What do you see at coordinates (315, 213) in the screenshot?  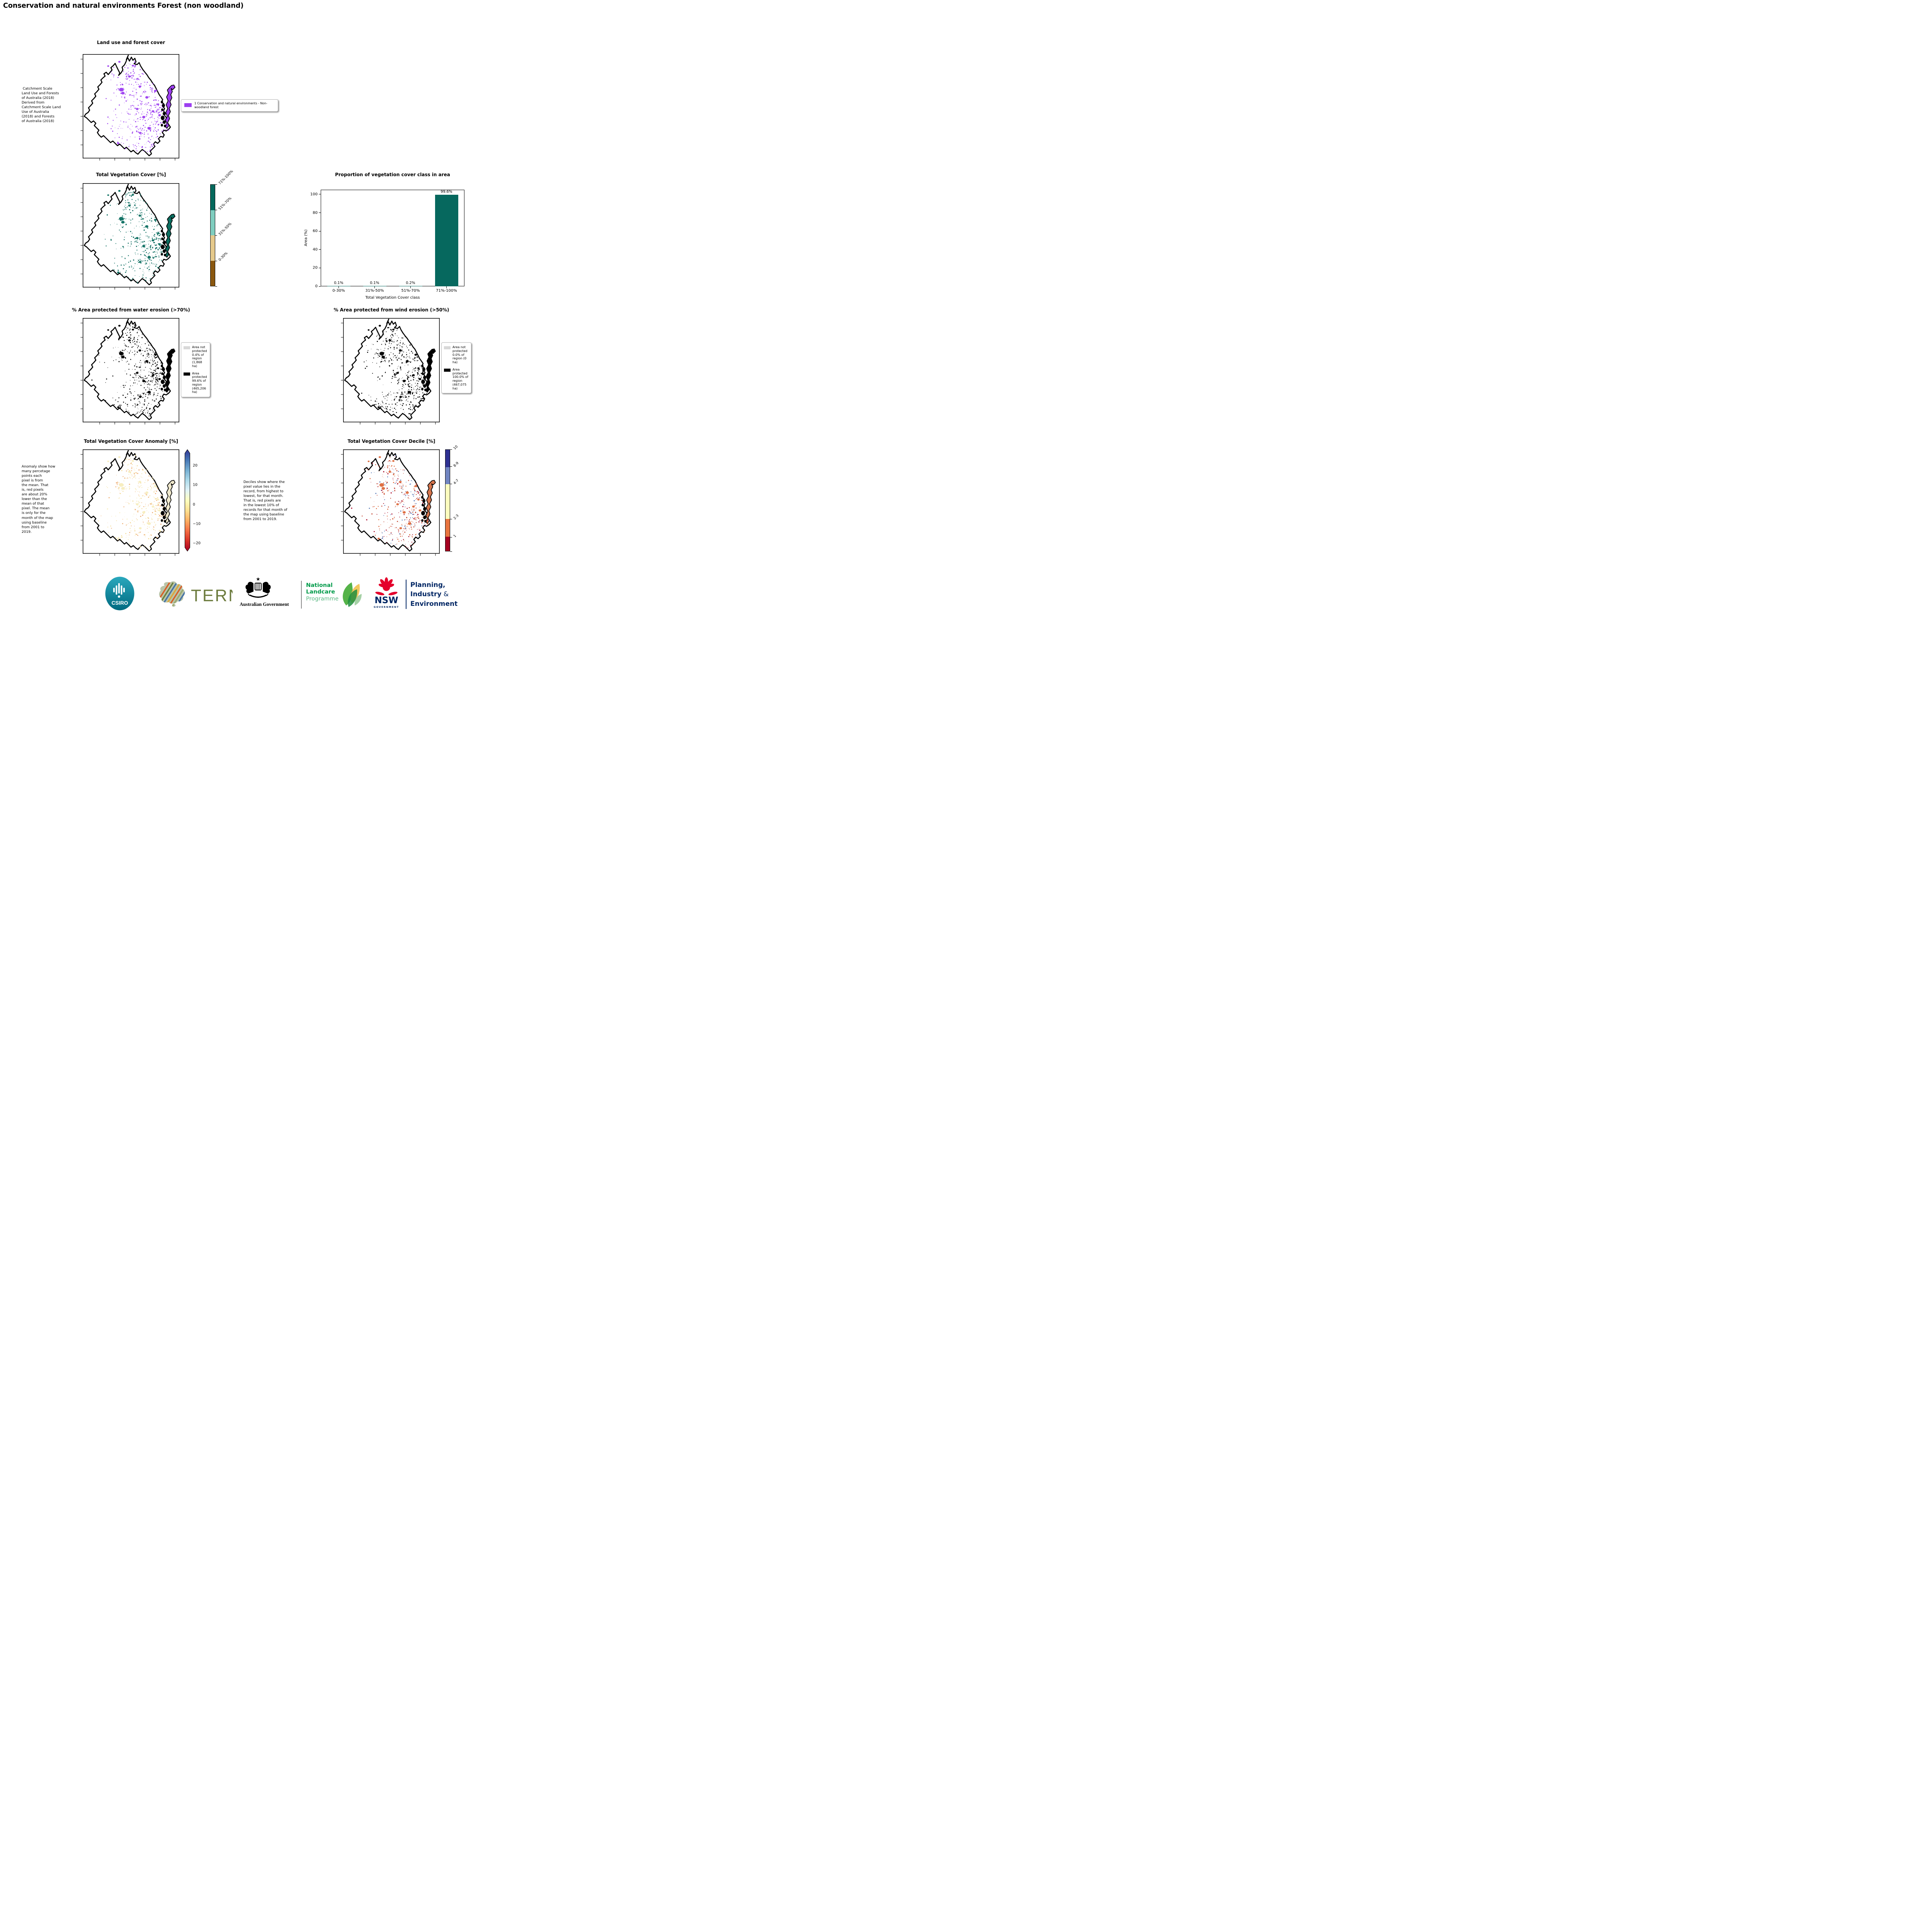 I see `chart-ytick-label: 80` at bounding box center [315, 213].